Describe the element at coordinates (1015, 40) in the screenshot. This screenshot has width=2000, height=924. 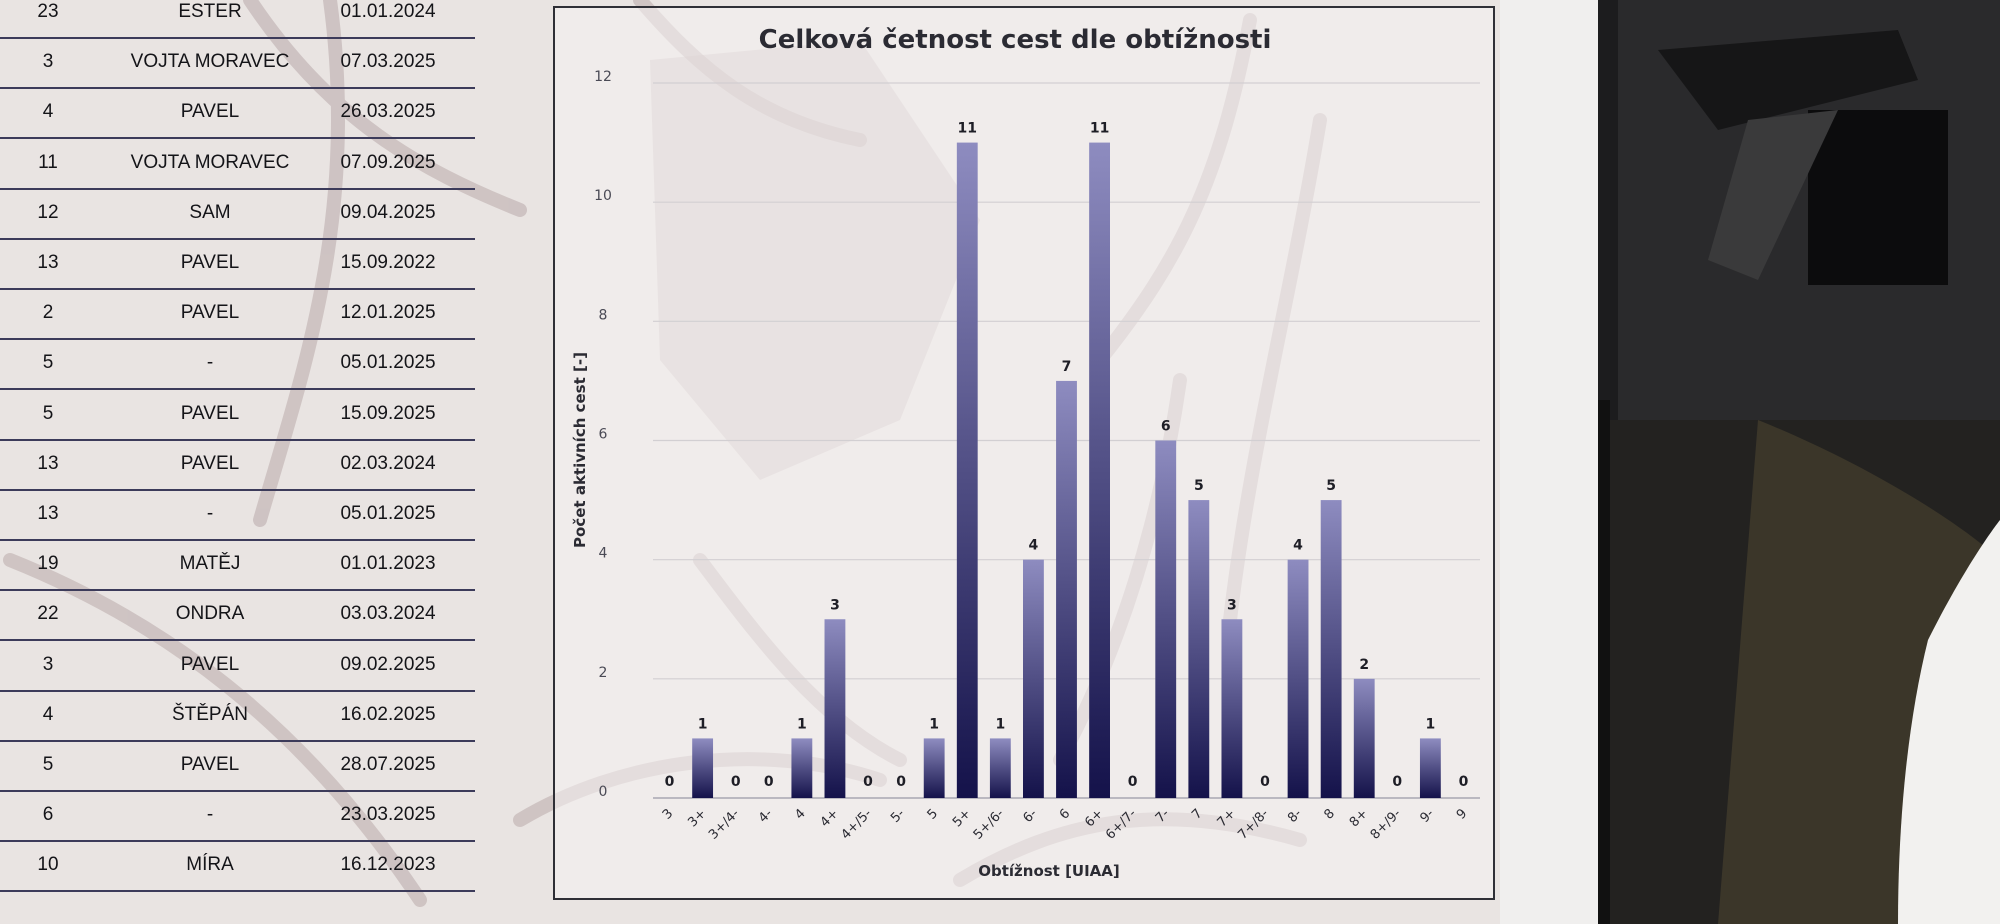
I see `chart-title: Celková četnost cest dle obtížnosti` at that location.